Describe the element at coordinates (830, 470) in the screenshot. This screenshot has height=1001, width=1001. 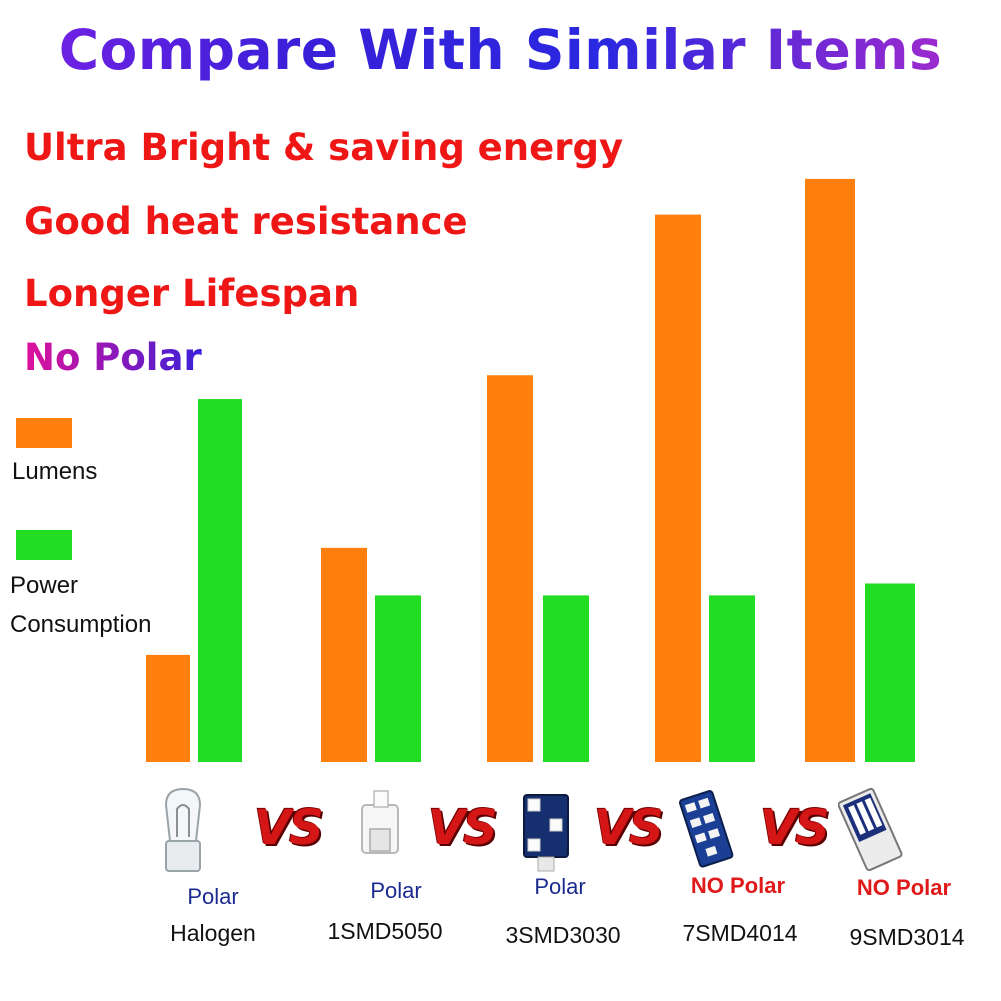
I see `bar-lumens-9smd3014` at that location.